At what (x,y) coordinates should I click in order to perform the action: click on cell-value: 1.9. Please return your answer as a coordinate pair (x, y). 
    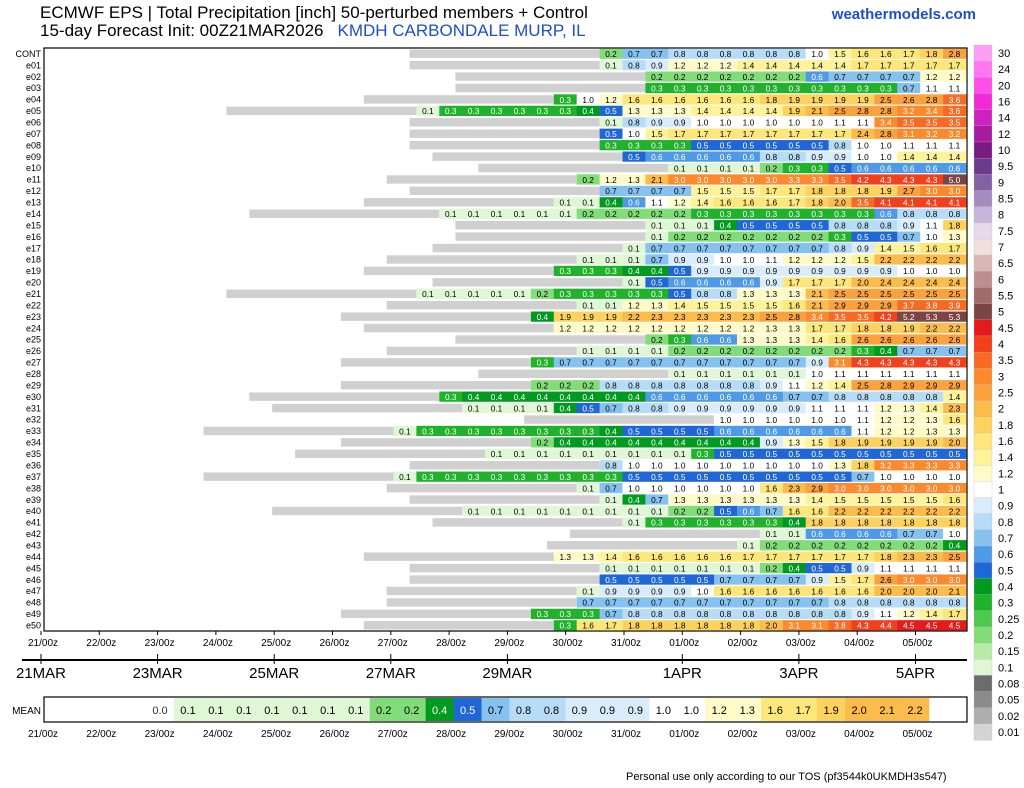
    Looking at the image, I should click on (909, 328).